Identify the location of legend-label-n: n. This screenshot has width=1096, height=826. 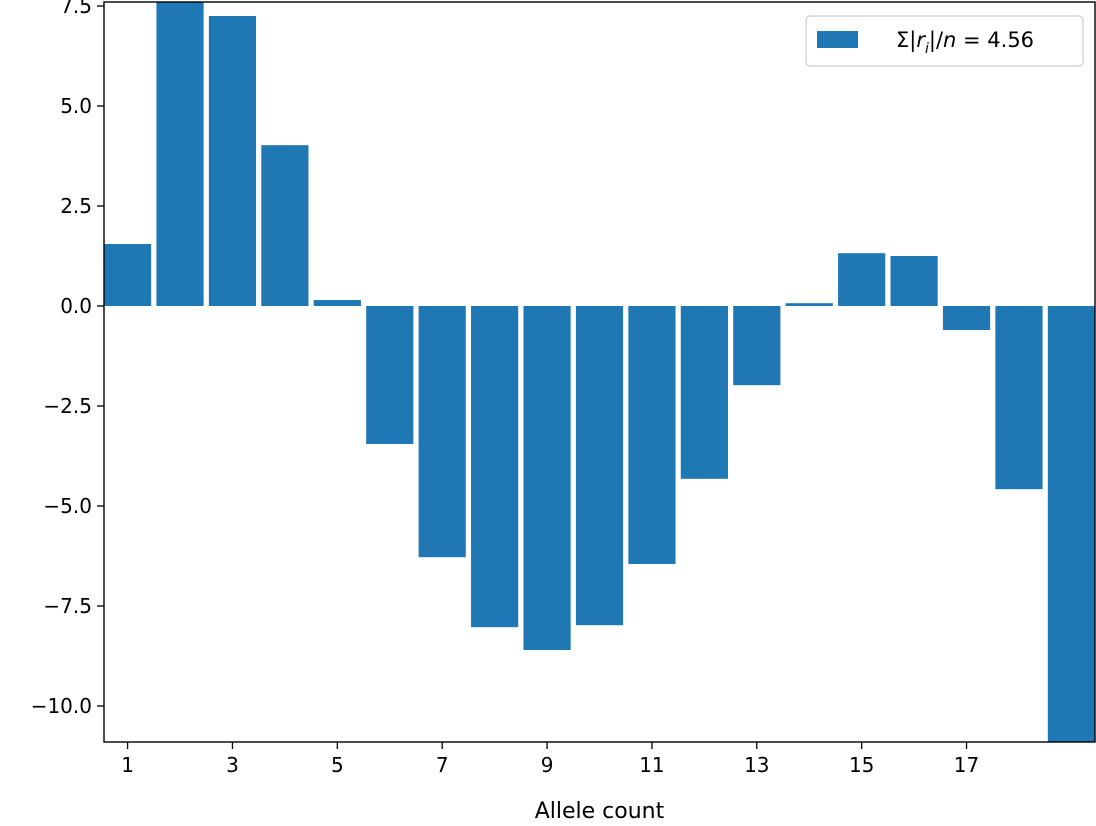
(949, 40).